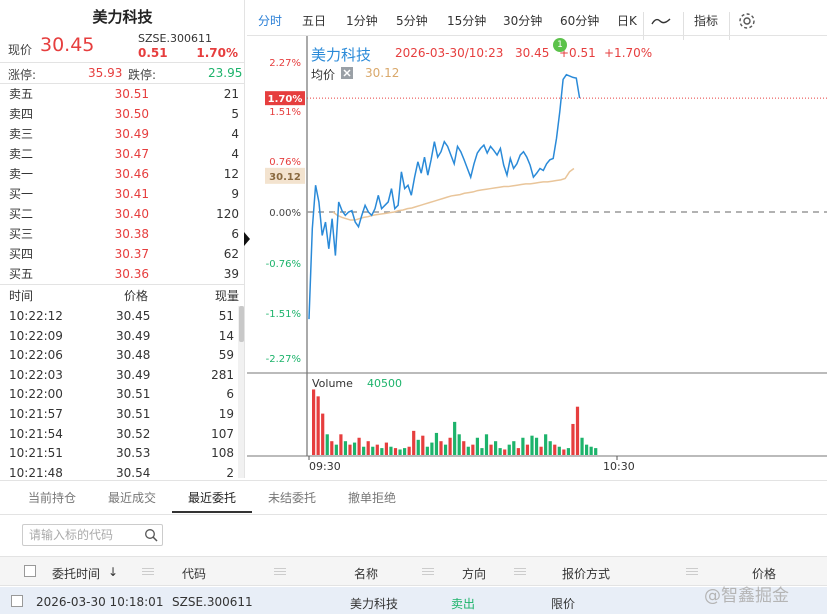 The width and height of the screenshot is (827, 614). I want to click on search-box, so click(92, 535).